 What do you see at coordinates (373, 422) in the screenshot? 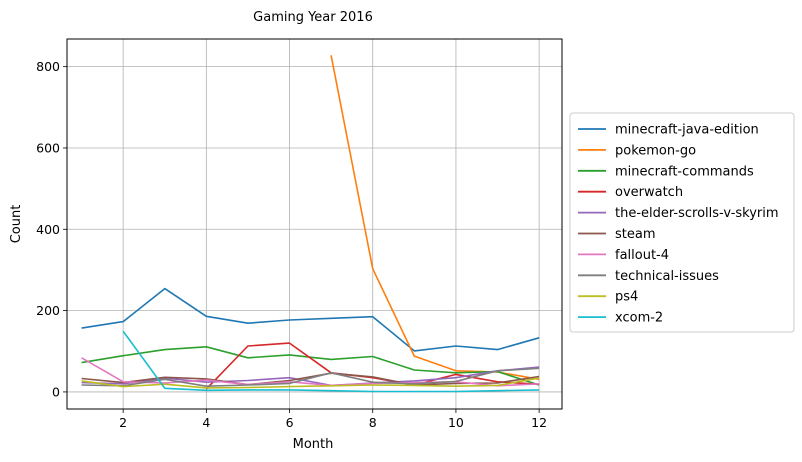
I see `x-tick-label: 8` at bounding box center [373, 422].